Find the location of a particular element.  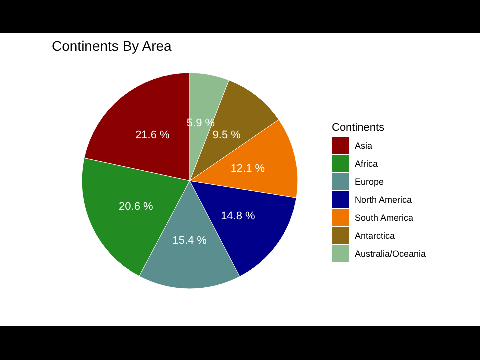

data-label: 9.5 % is located at coordinates (227, 135).